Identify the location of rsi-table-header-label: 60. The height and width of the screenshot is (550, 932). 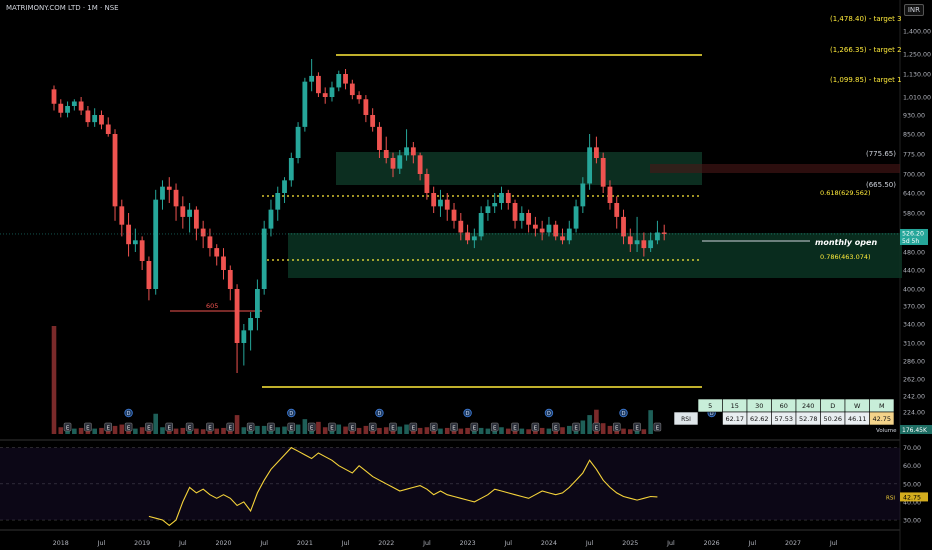
(784, 406).